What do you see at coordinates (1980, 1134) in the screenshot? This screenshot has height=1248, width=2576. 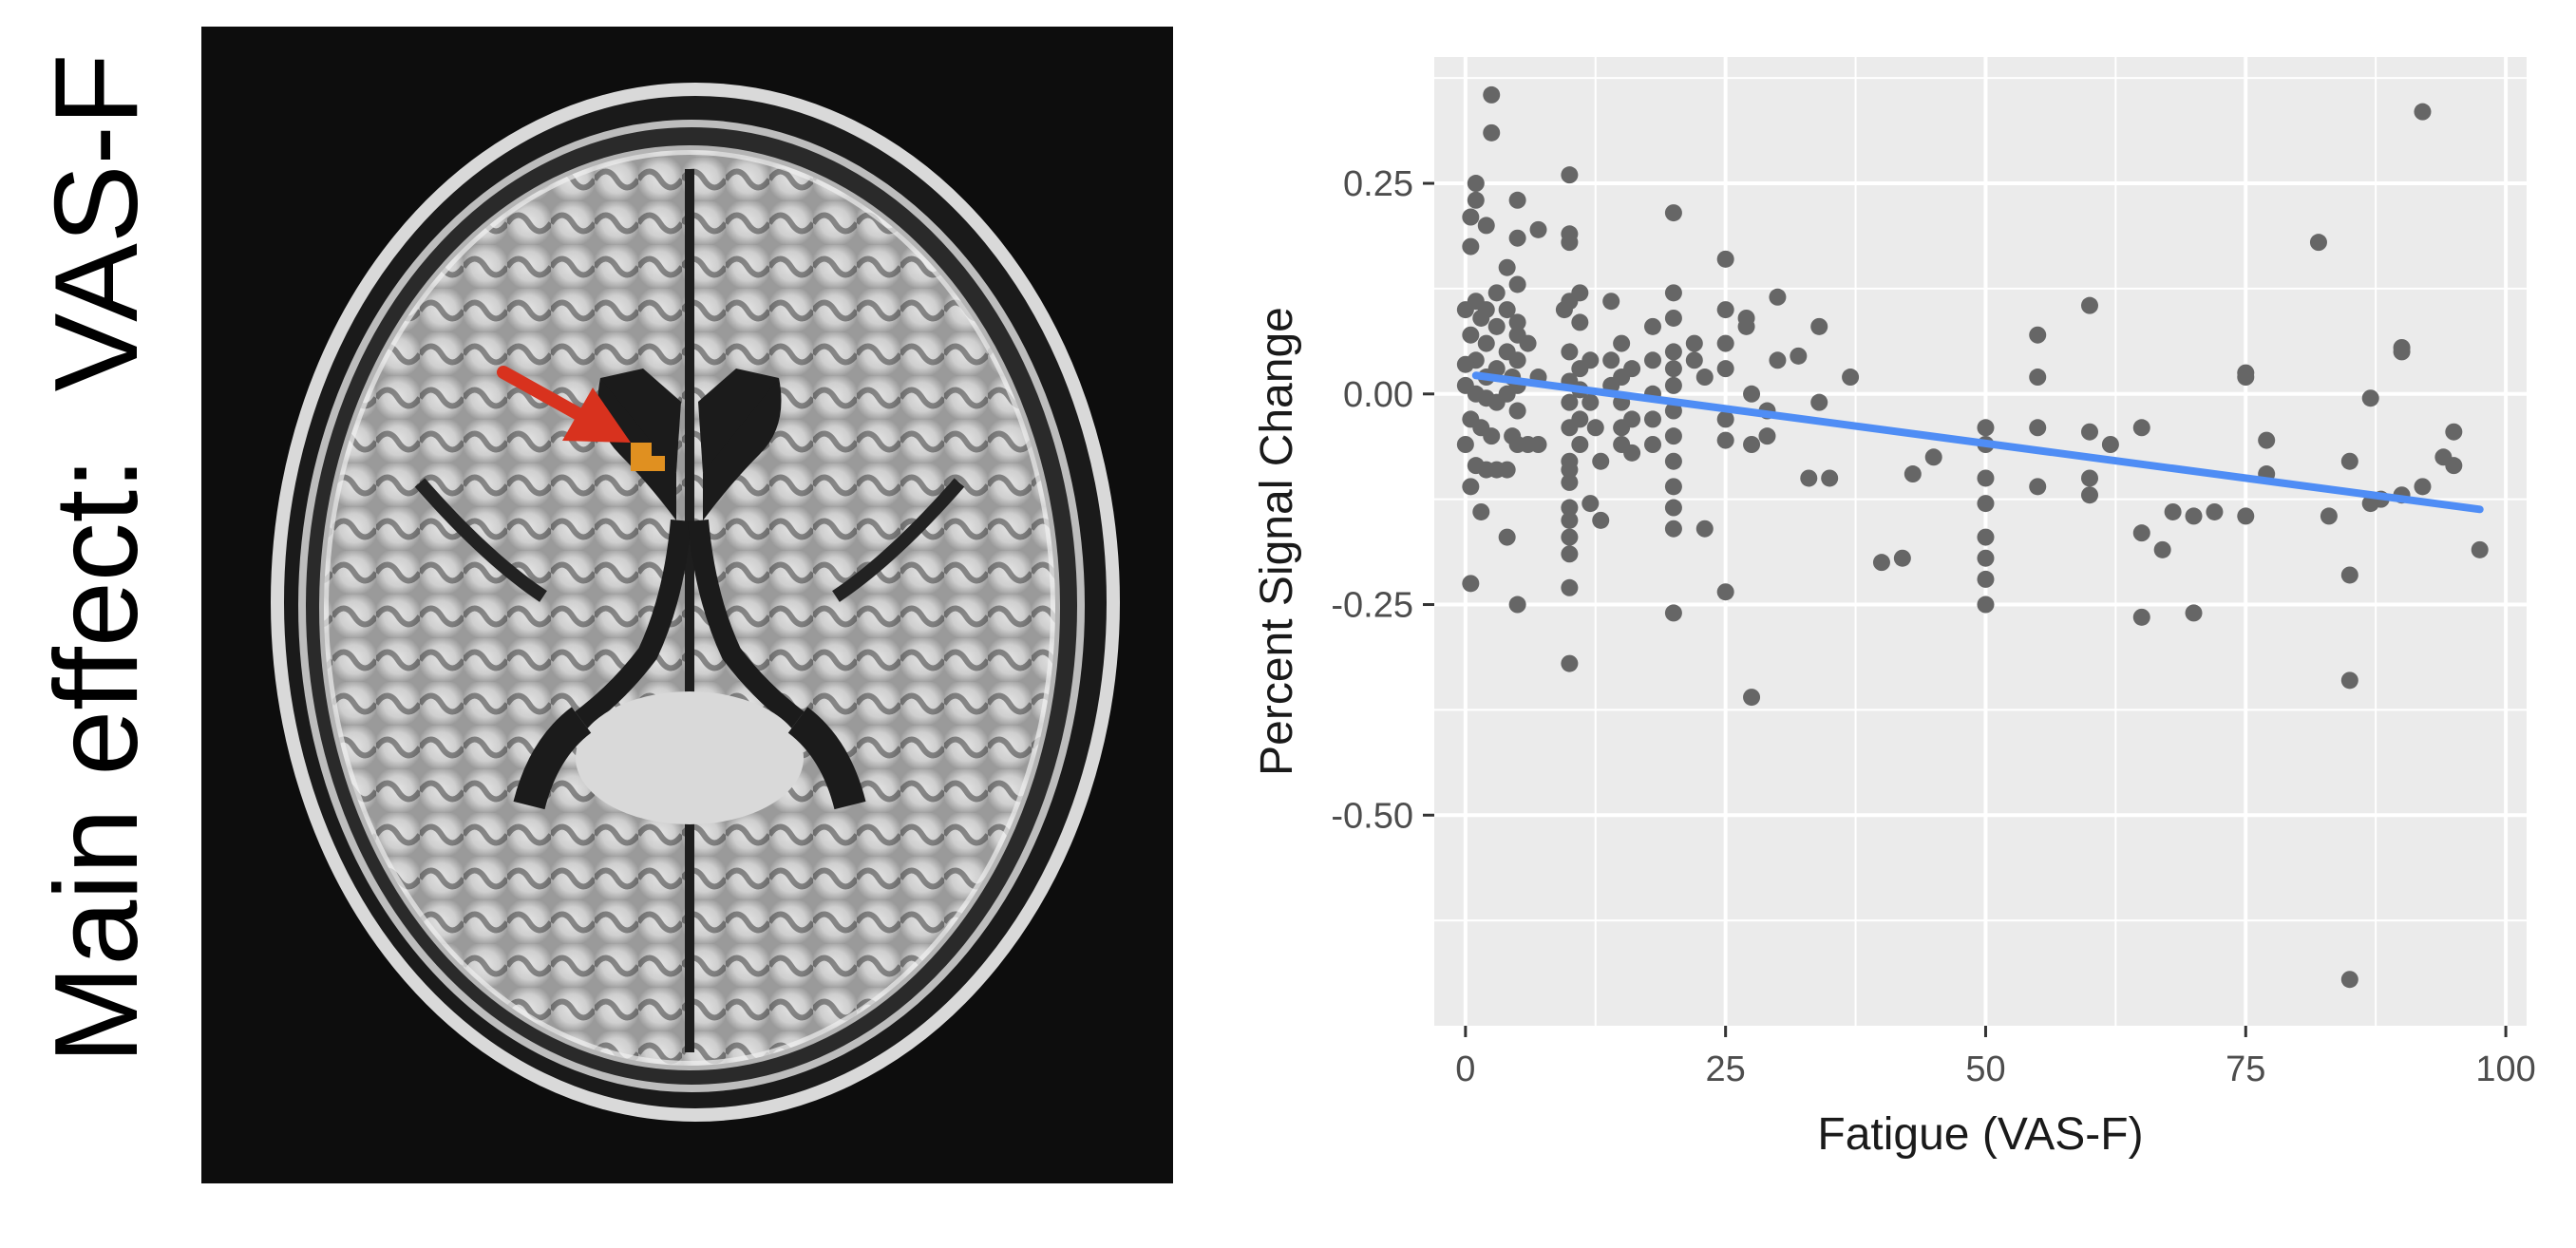 I see `x-axis-title: Fatigue (VAS-F)` at bounding box center [1980, 1134].